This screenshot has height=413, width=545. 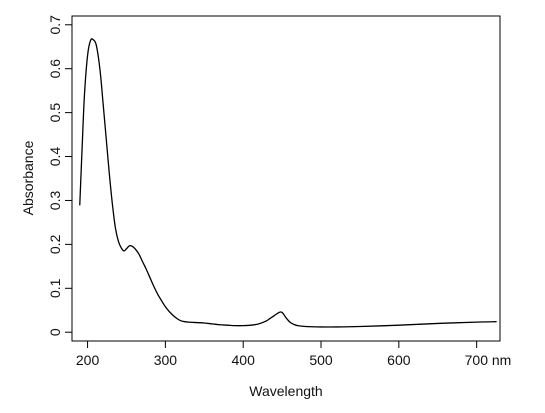 What do you see at coordinates (55, 288) in the screenshot?
I see `y-tick-label: 0.1` at bounding box center [55, 288].